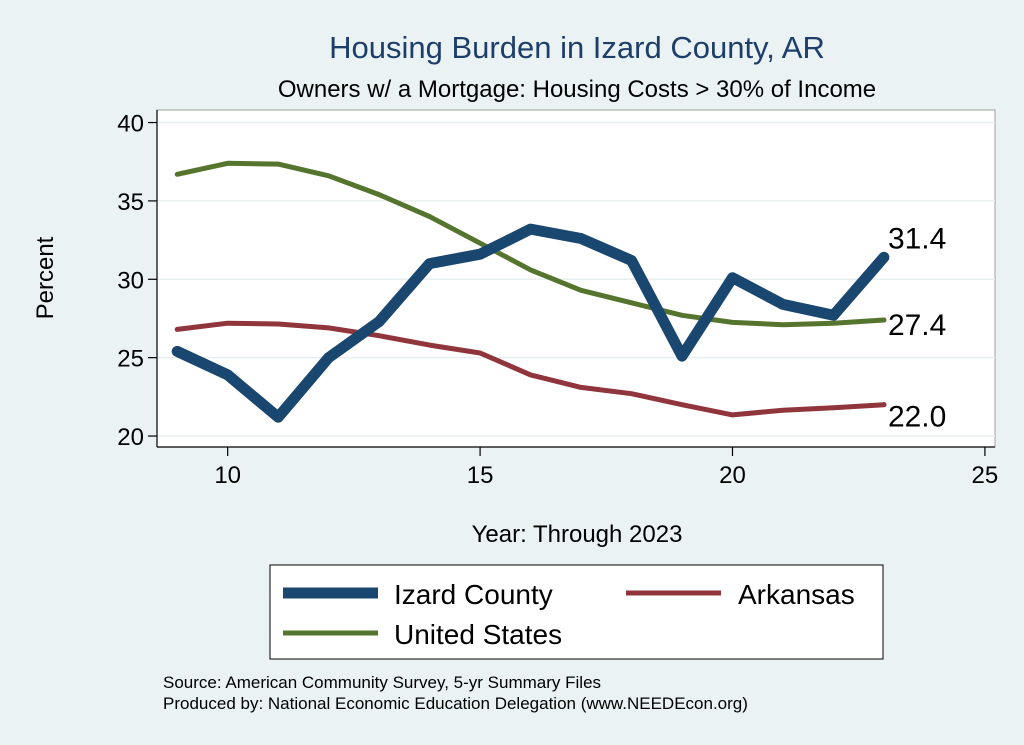 The image size is (1024, 745). I want to click on legend-label-united-states: United States, so click(478, 634).